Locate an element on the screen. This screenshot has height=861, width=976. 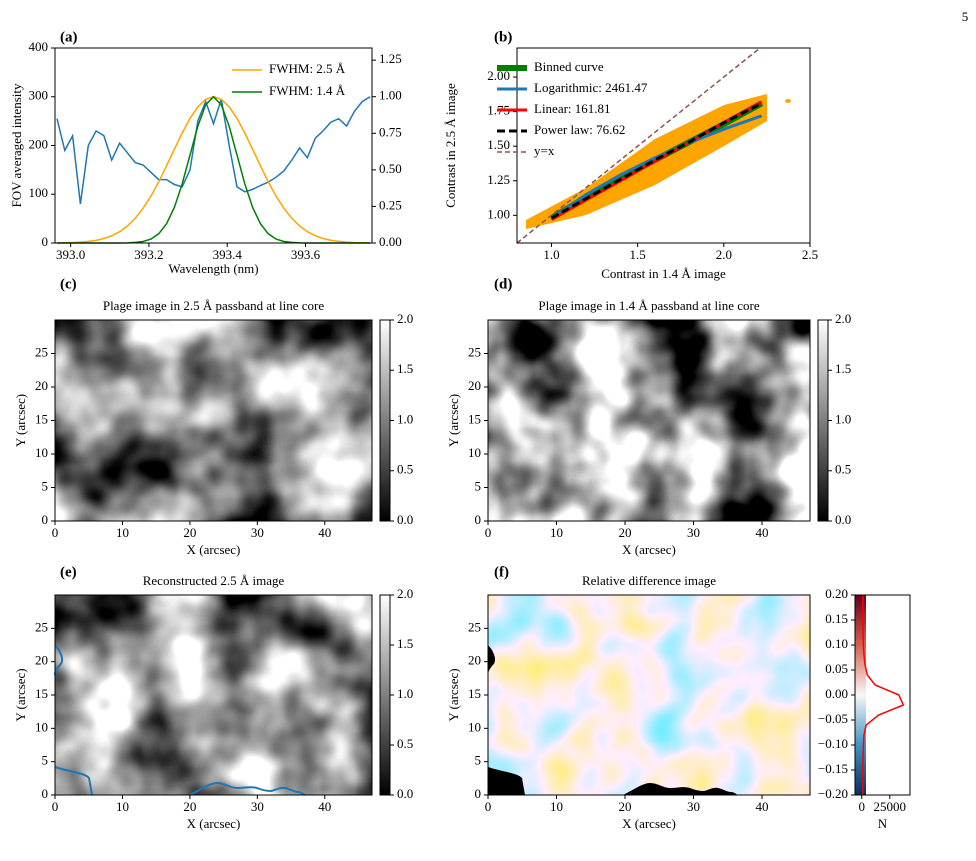
x-tick-label: 1.0 is located at coordinates (551, 254).